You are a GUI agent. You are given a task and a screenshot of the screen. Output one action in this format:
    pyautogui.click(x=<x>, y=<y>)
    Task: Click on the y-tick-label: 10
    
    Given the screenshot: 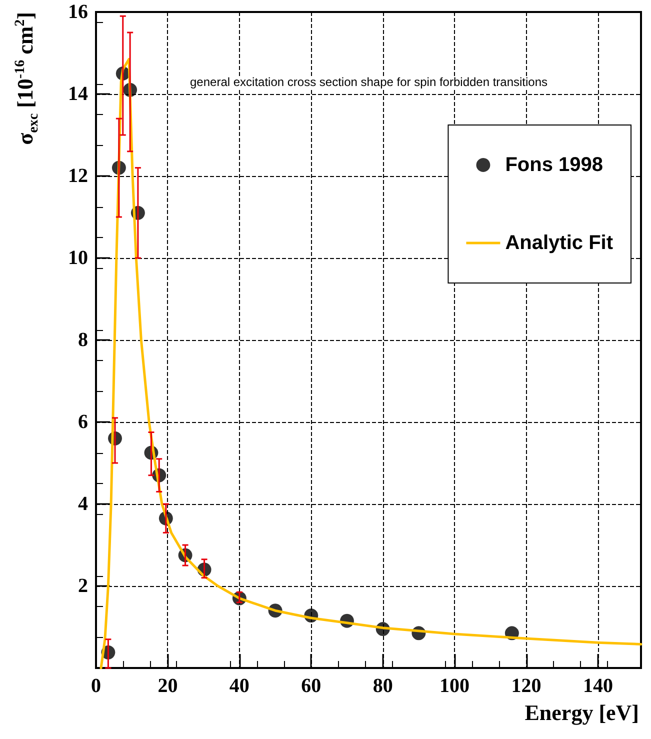 What is the action you would take?
    pyautogui.click(x=78, y=258)
    